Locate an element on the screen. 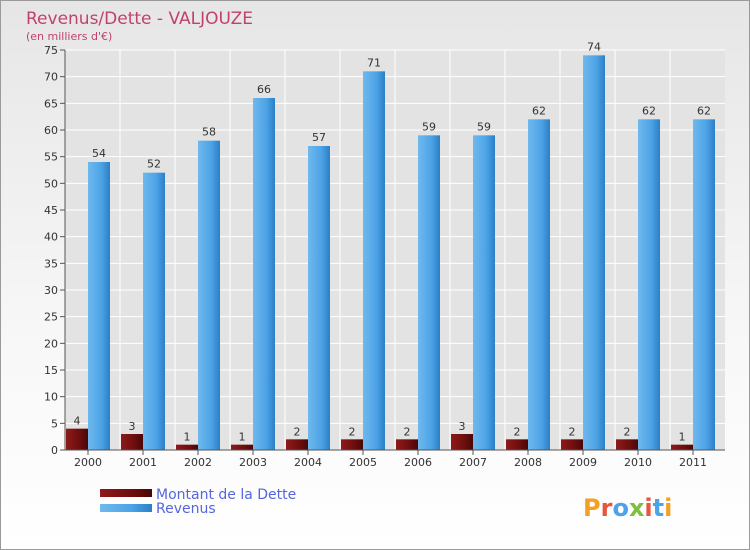 The height and width of the screenshot is (550, 750). x-tick-label: 2007 is located at coordinates (473, 462).